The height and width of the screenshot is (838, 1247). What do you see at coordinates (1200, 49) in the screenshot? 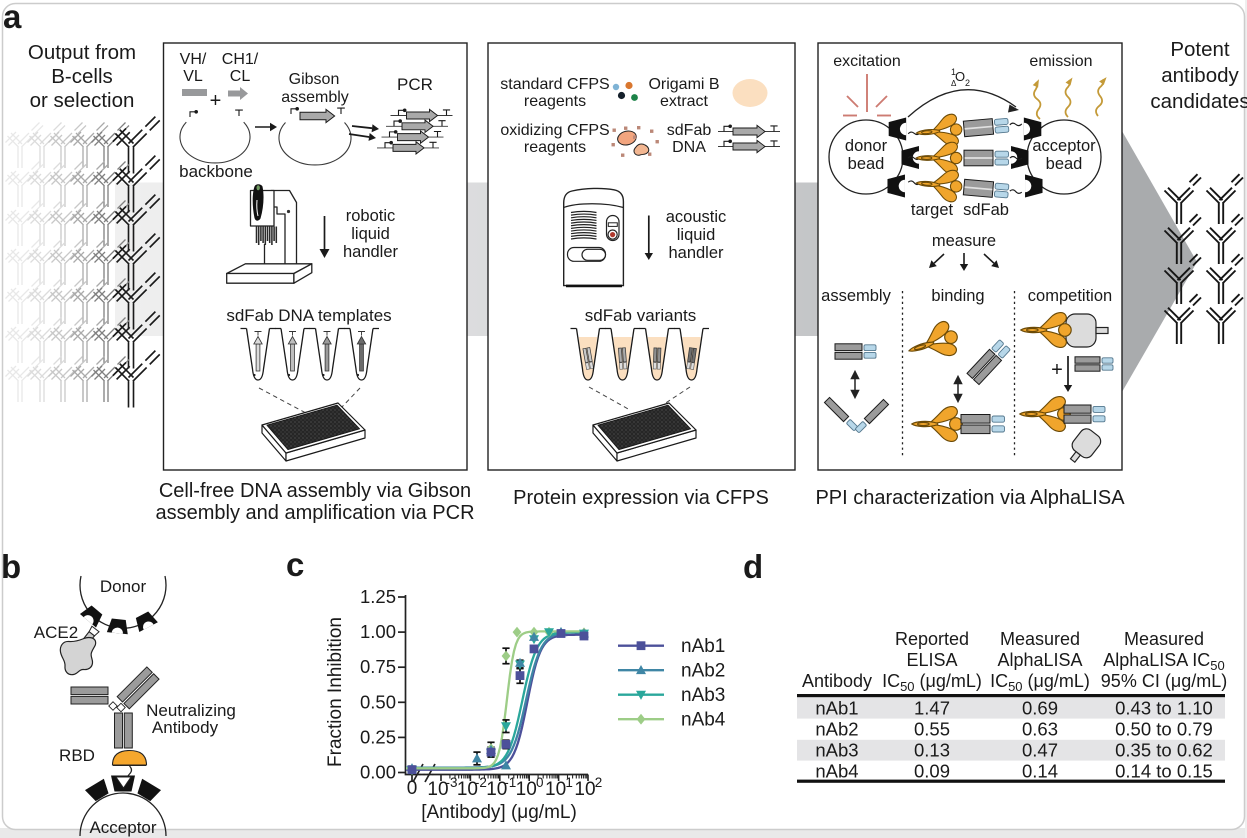
I see `svg-text: Potent` at bounding box center [1200, 49].